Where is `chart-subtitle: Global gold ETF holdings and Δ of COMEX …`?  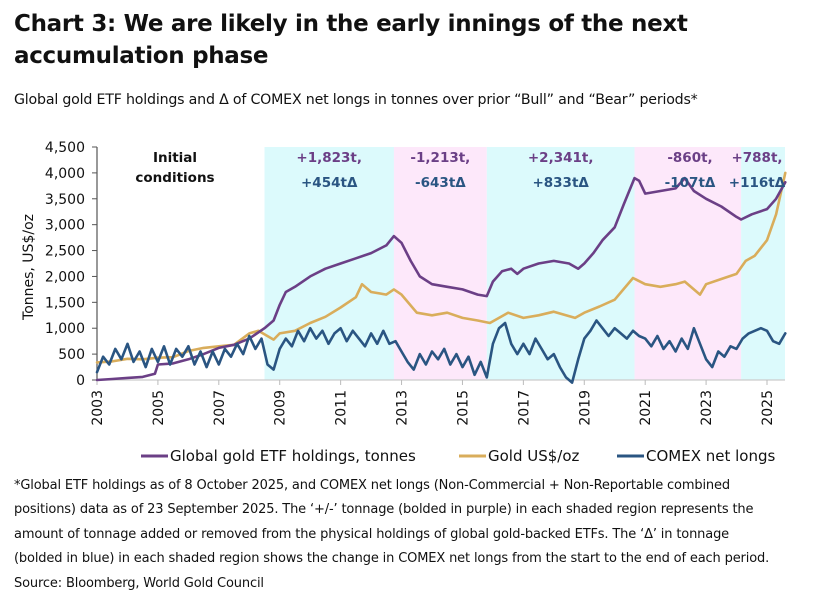 chart-subtitle: Global gold ETF holdings and Δ of COMEX … is located at coordinates (356, 100).